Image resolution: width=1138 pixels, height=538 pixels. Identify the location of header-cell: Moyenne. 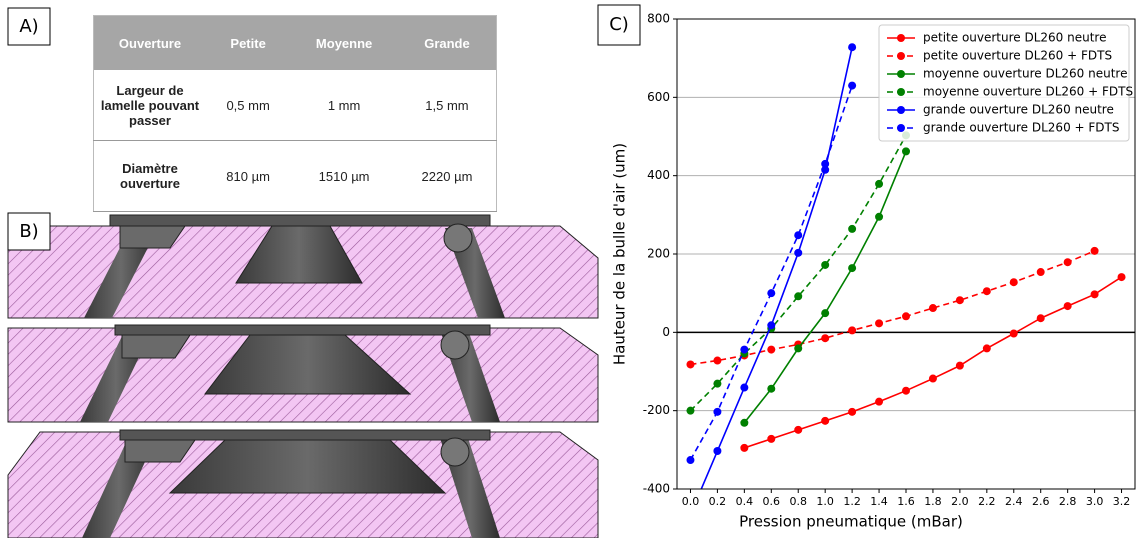
(344, 42).